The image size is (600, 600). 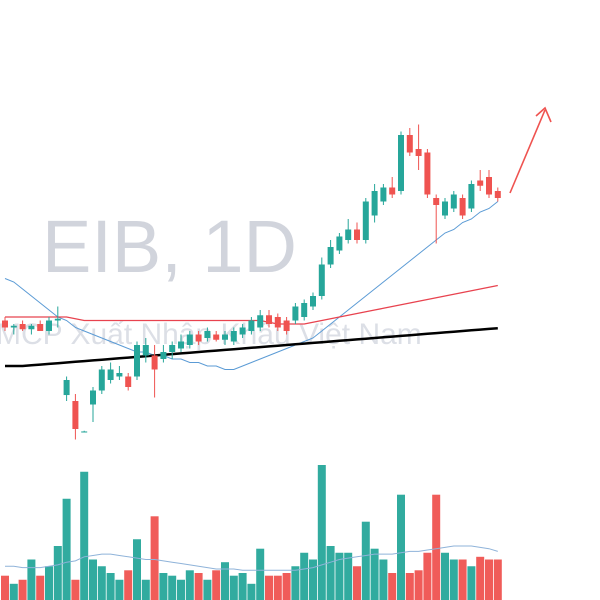 I want to click on arrow-annotation, so click(x=530, y=150).